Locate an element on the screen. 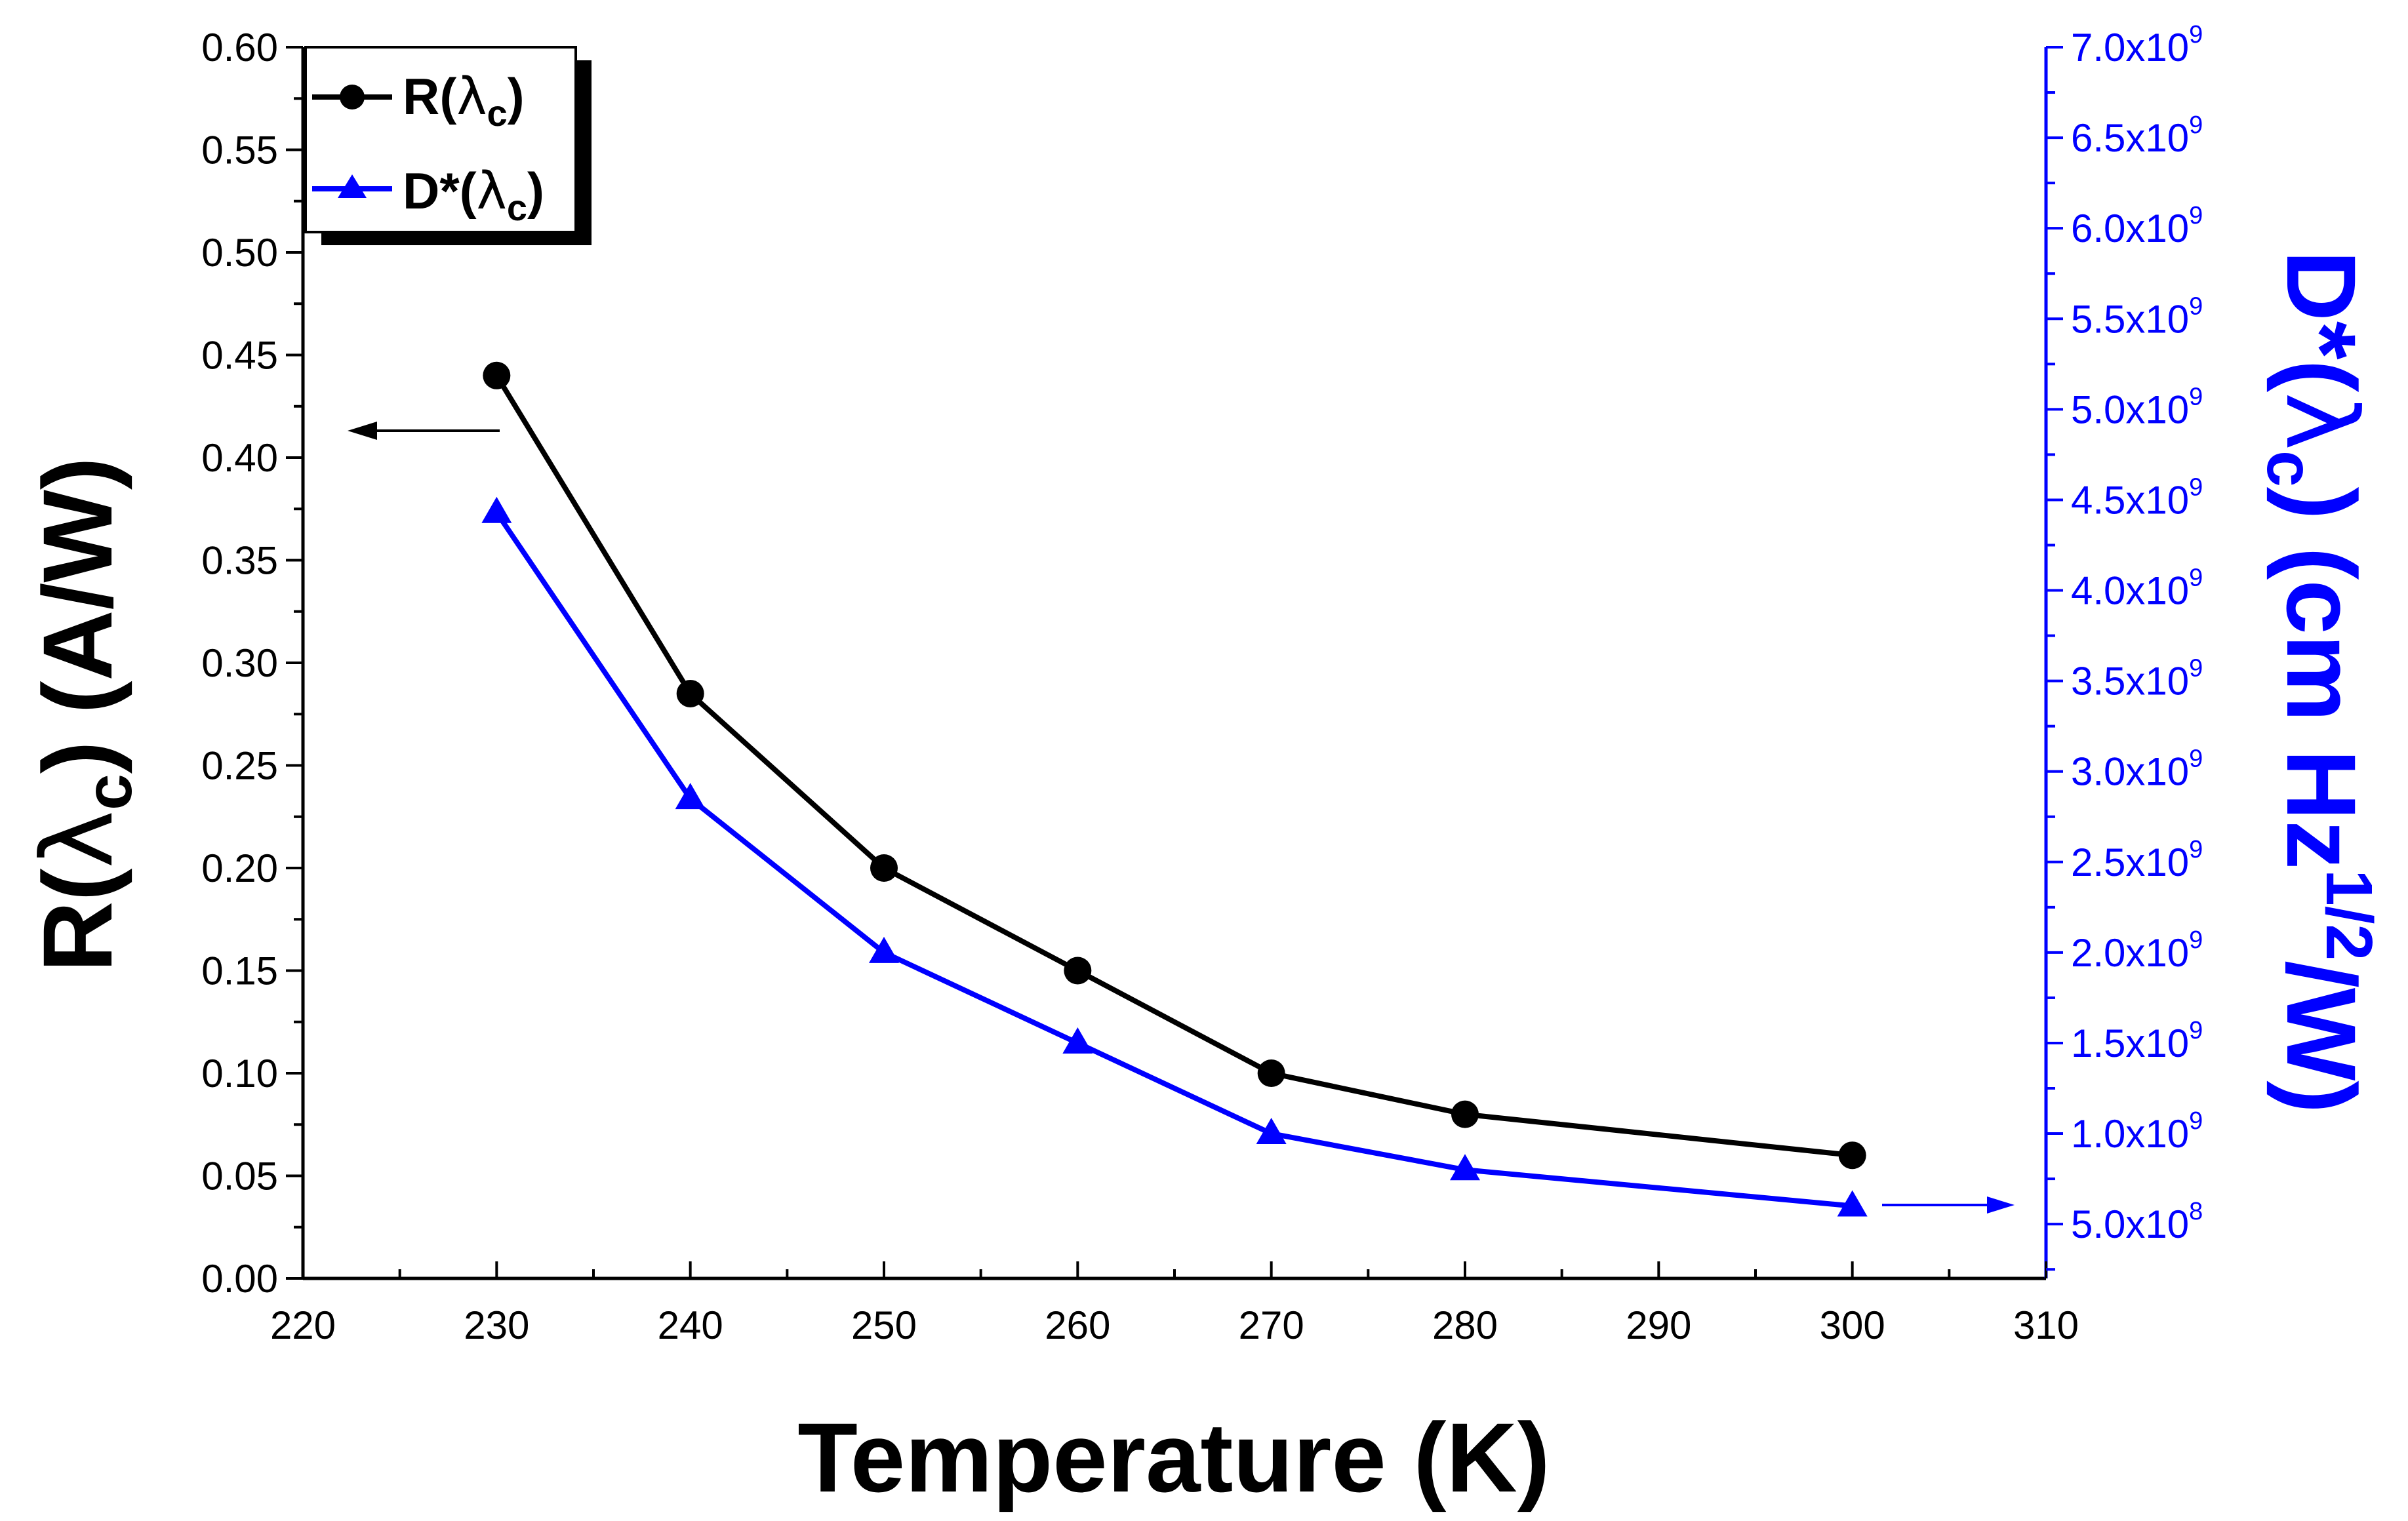 The image size is (2408, 1521). left-tick-label: 0.20 is located at coordinates (240, 868).